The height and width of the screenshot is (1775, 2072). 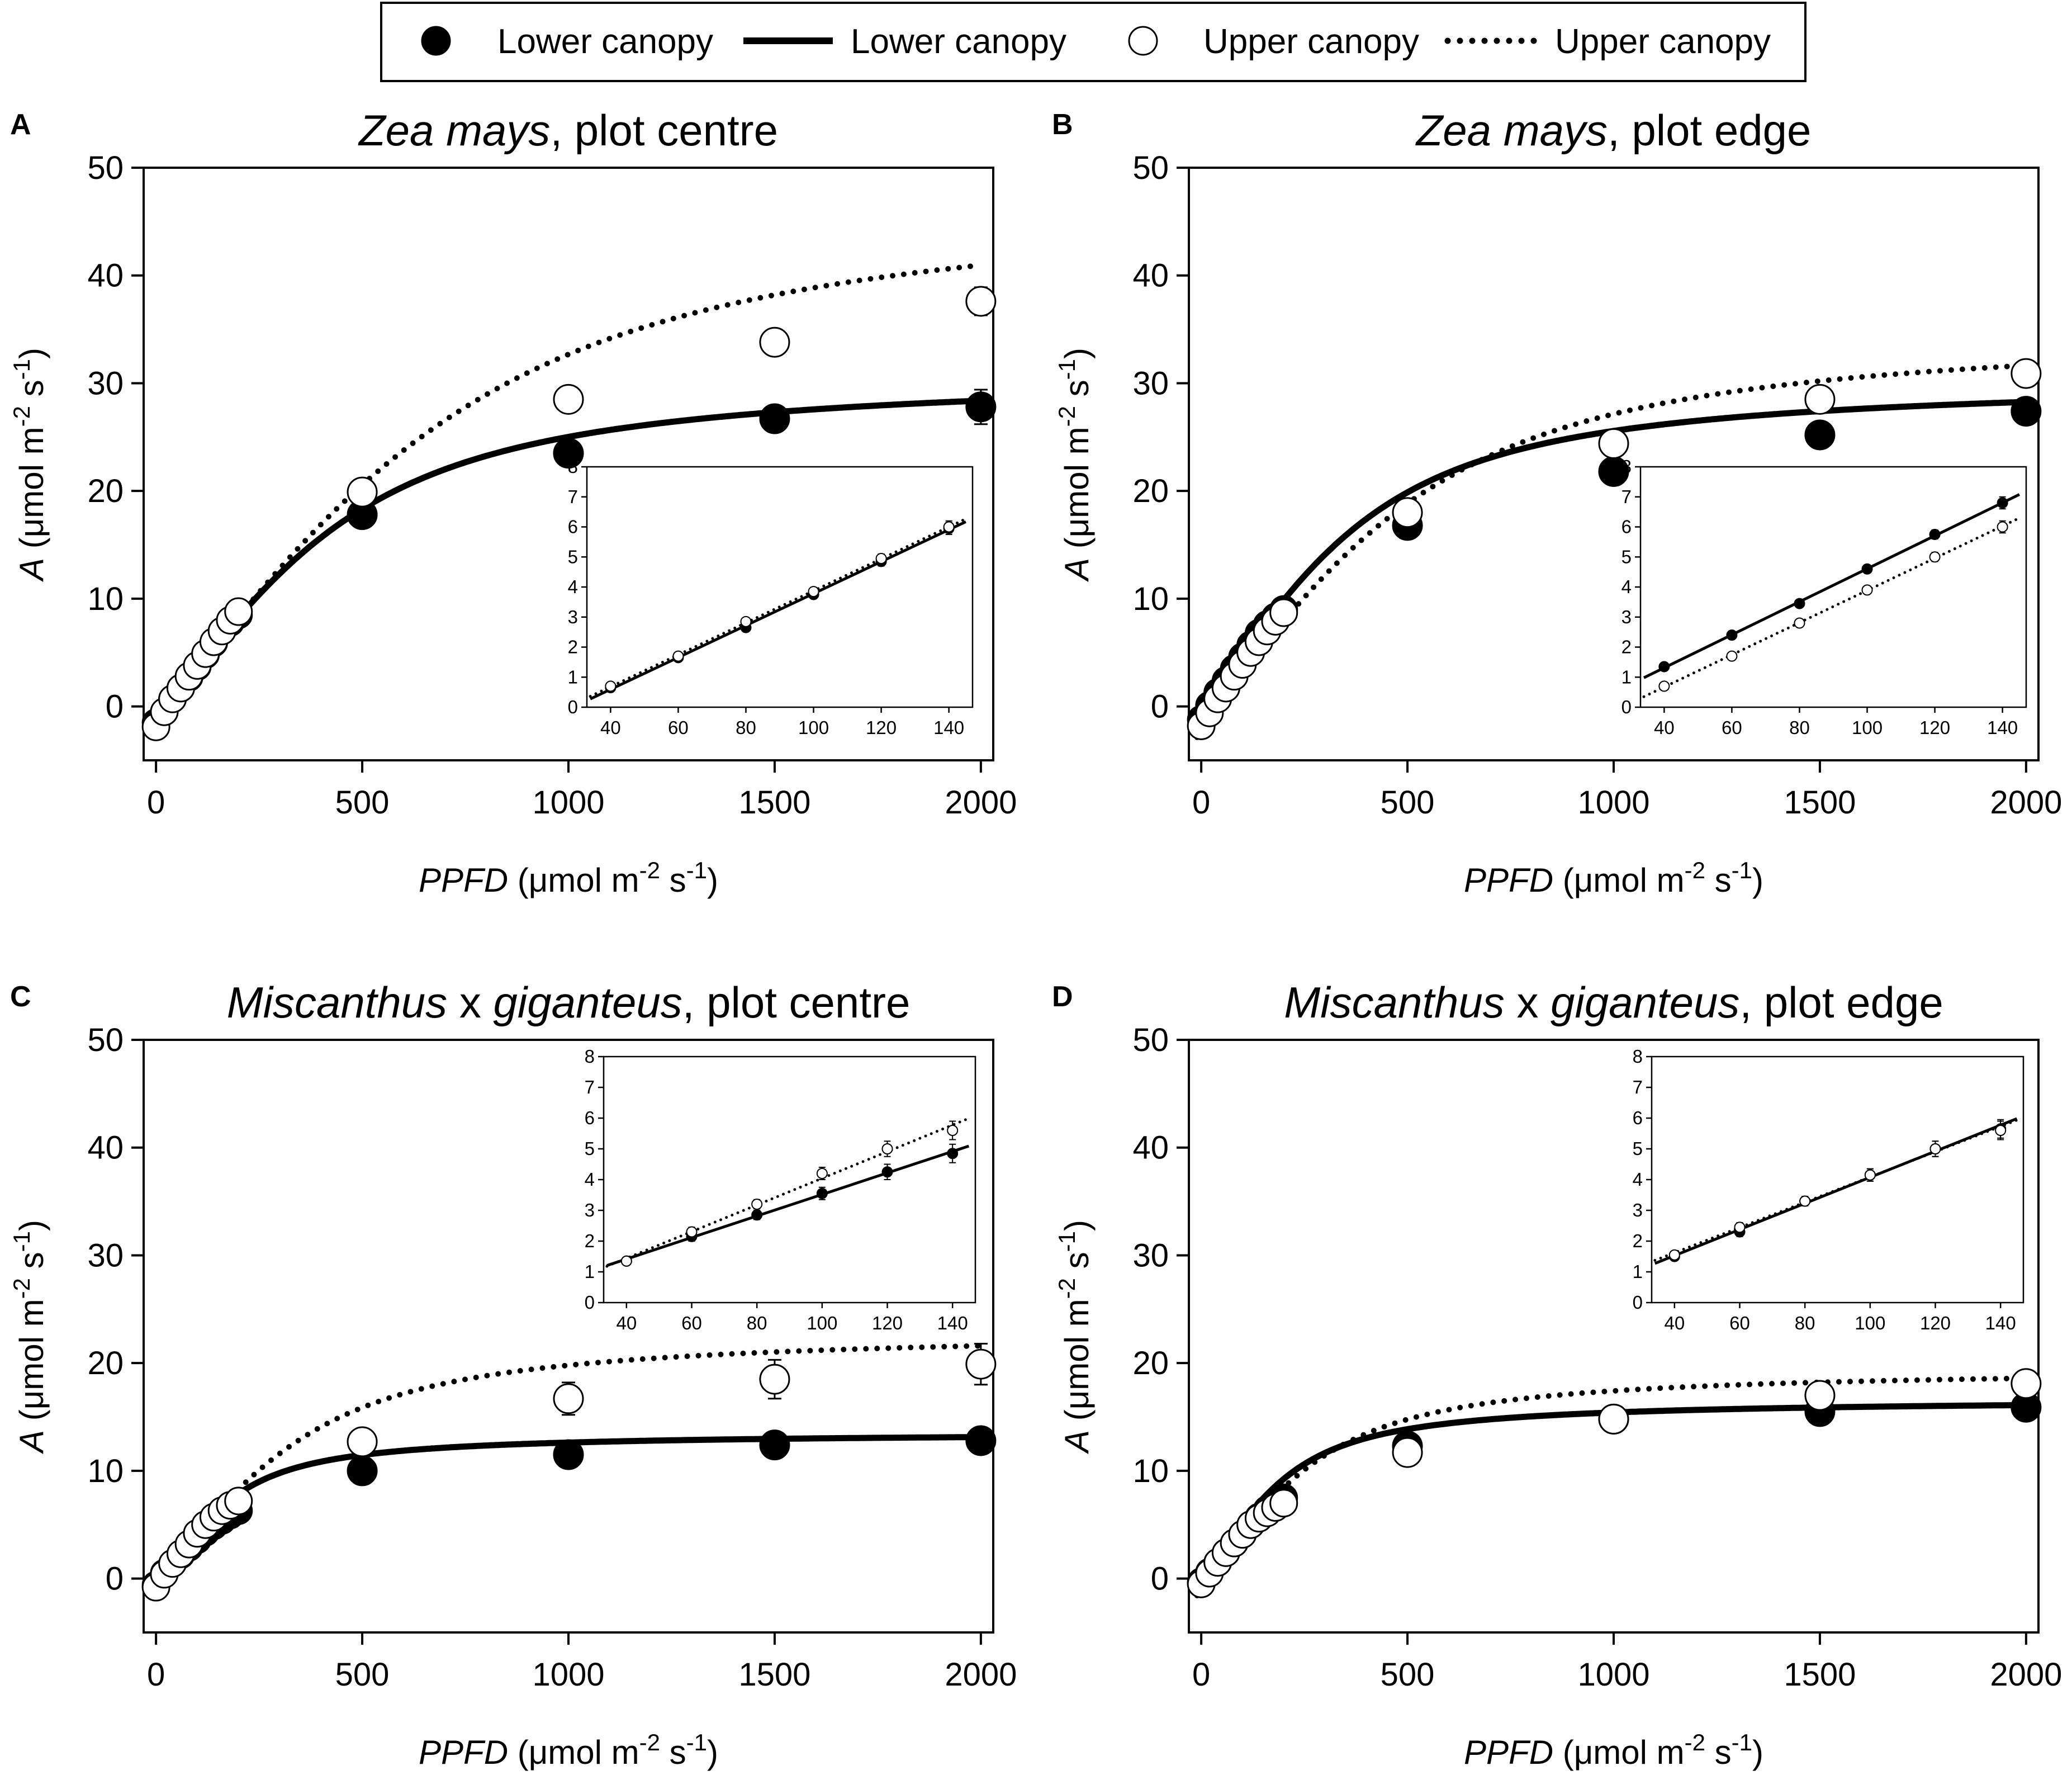 I want to click on legend-label-upper-line: Upper canopy, so click(x=1663, y=41).